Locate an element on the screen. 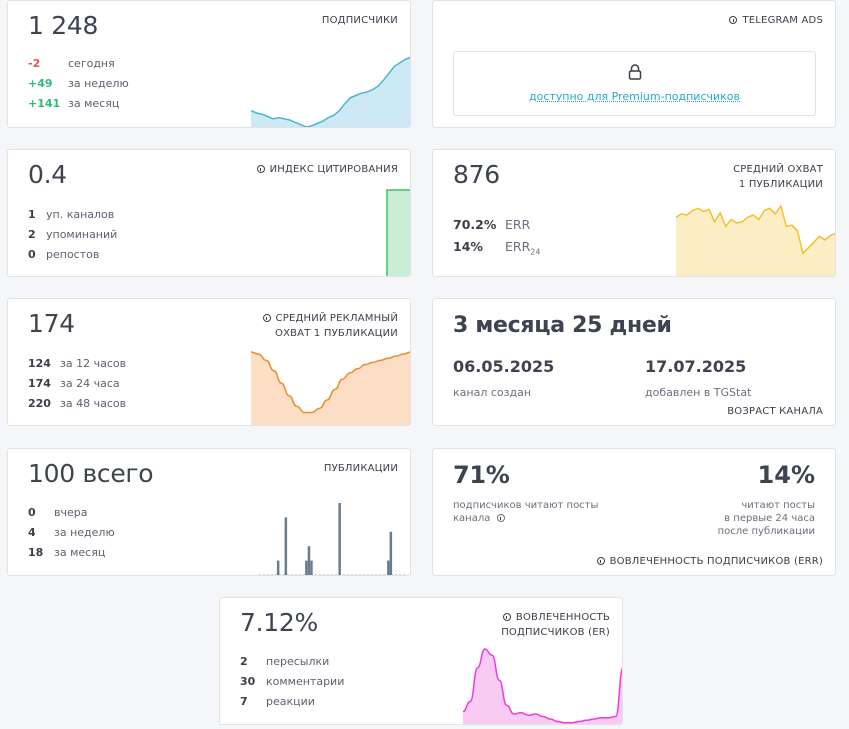 This screenshot has height=729, width=849. citation-area is located at coordinates (398, 233).